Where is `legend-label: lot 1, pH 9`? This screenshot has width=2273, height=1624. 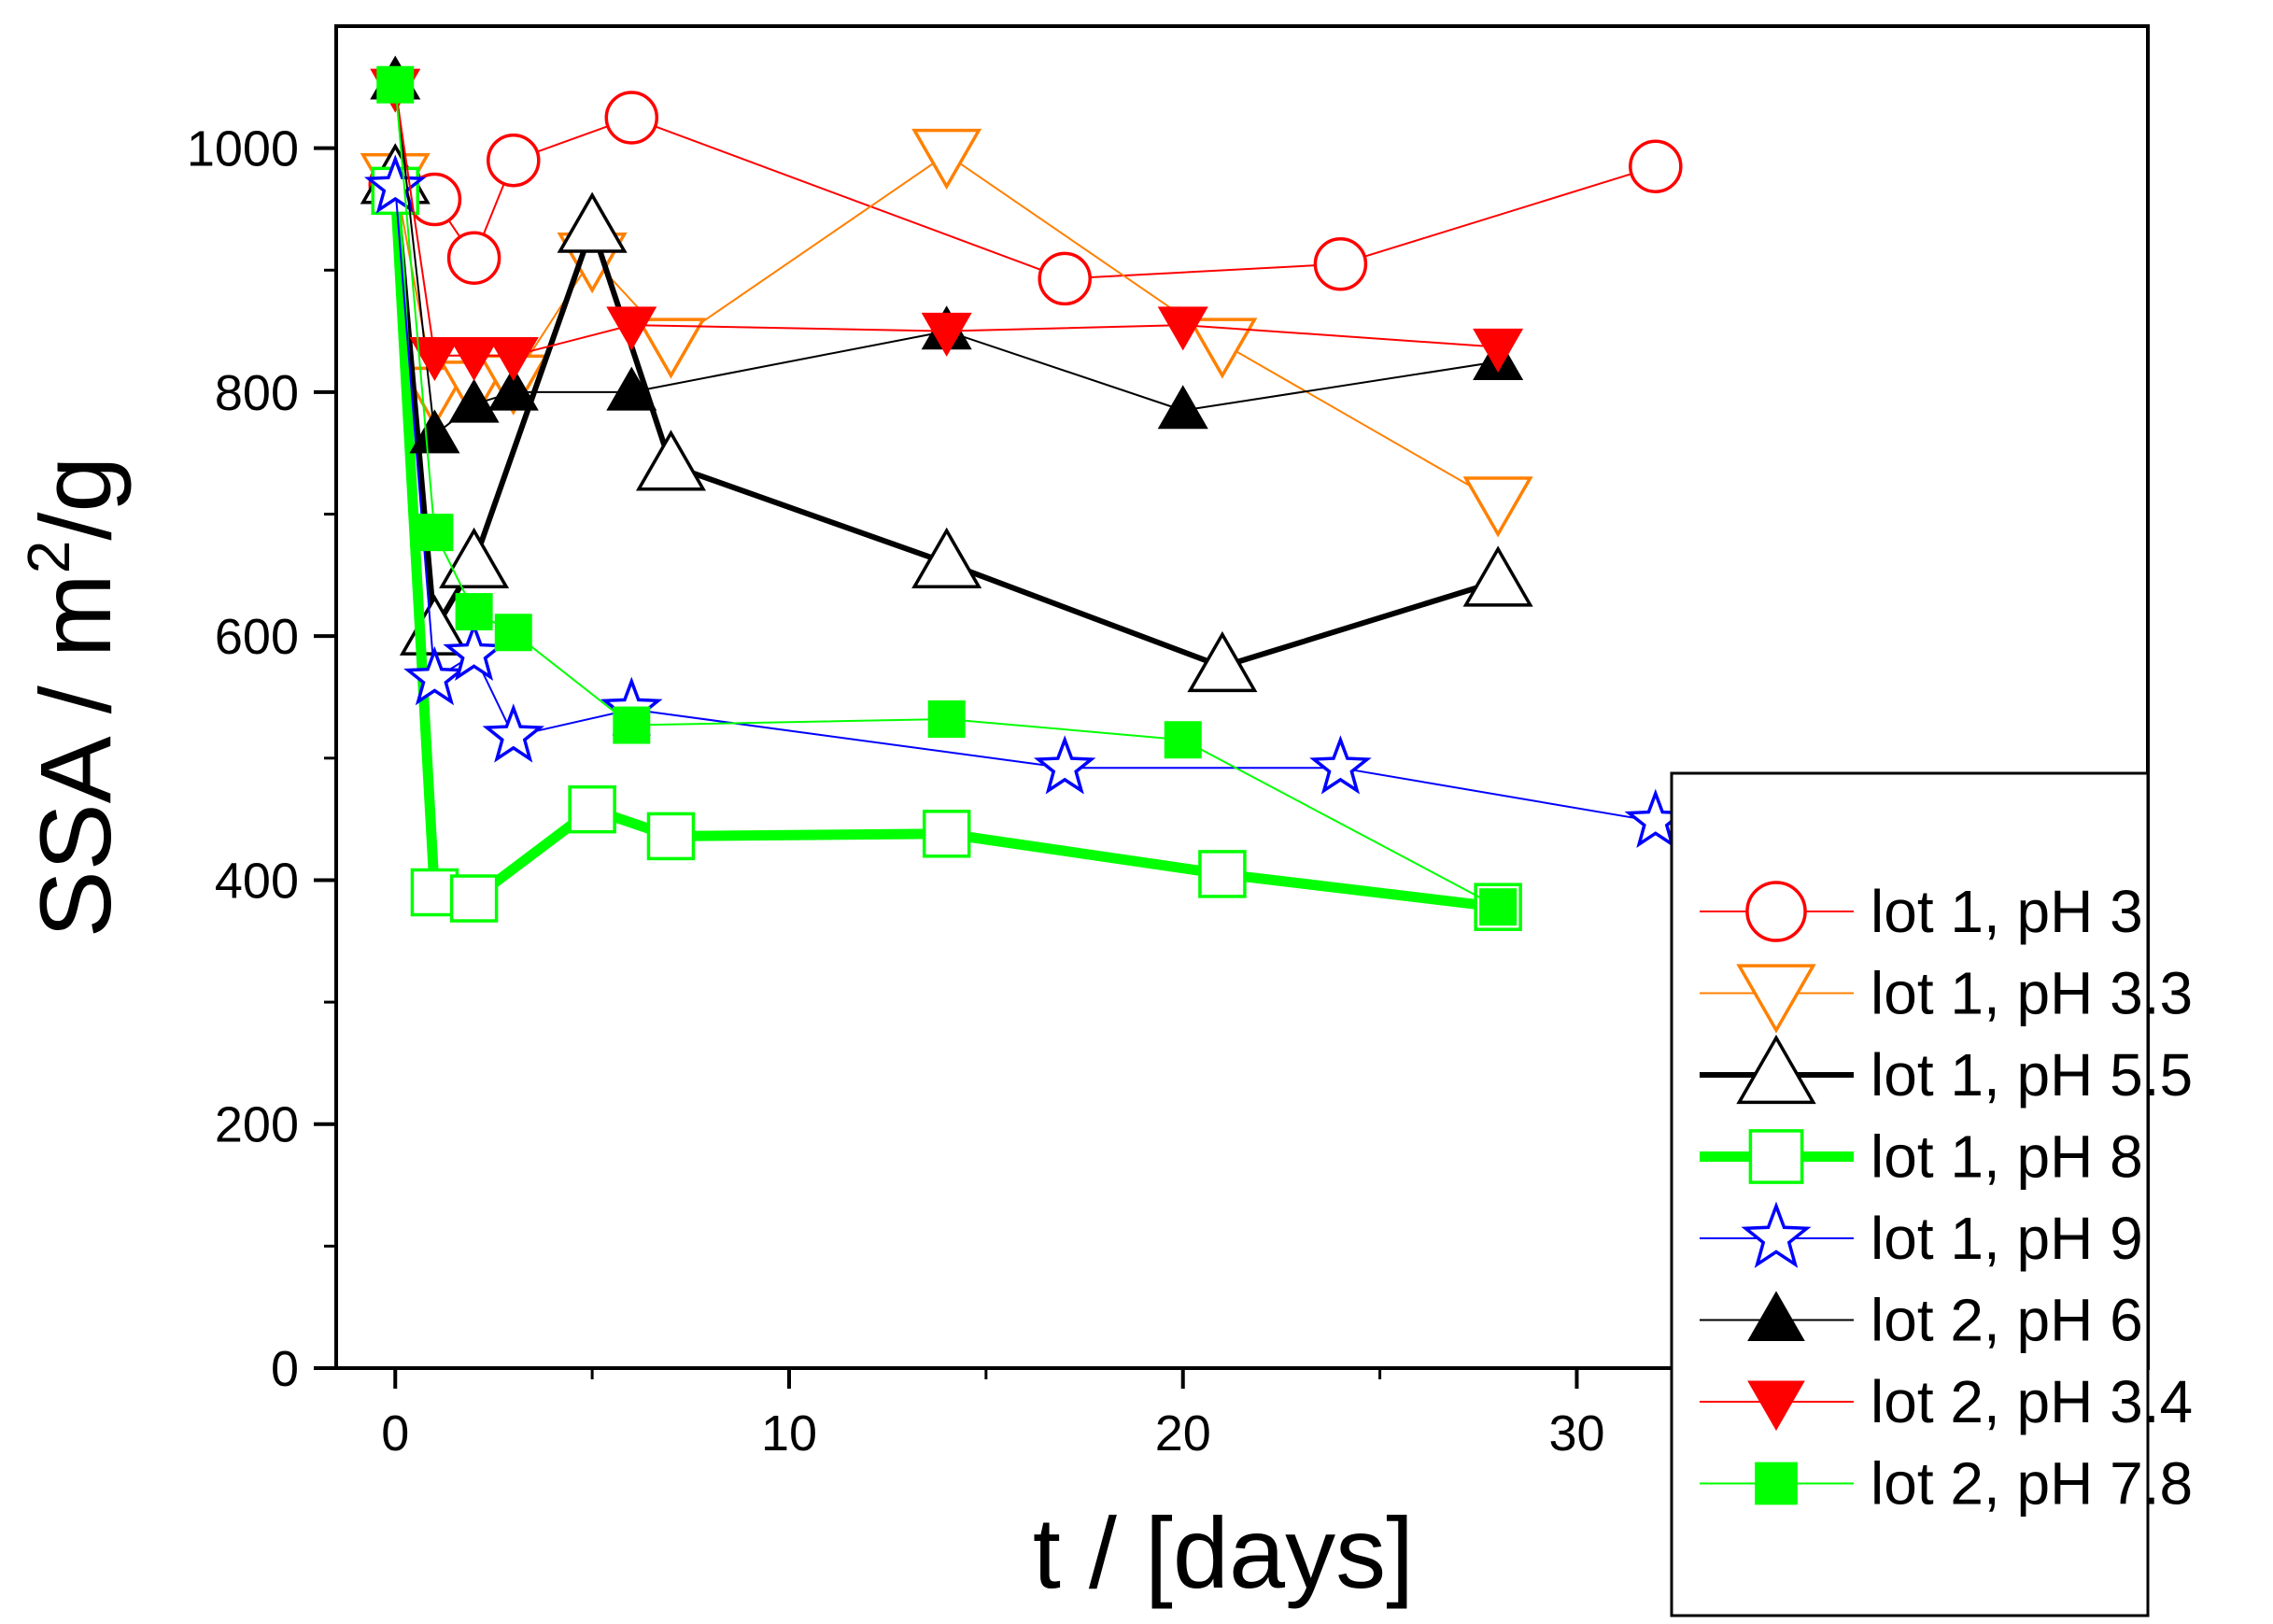 legend-label: lot 1, pH 9 is located at coordinates (2007, 1238).